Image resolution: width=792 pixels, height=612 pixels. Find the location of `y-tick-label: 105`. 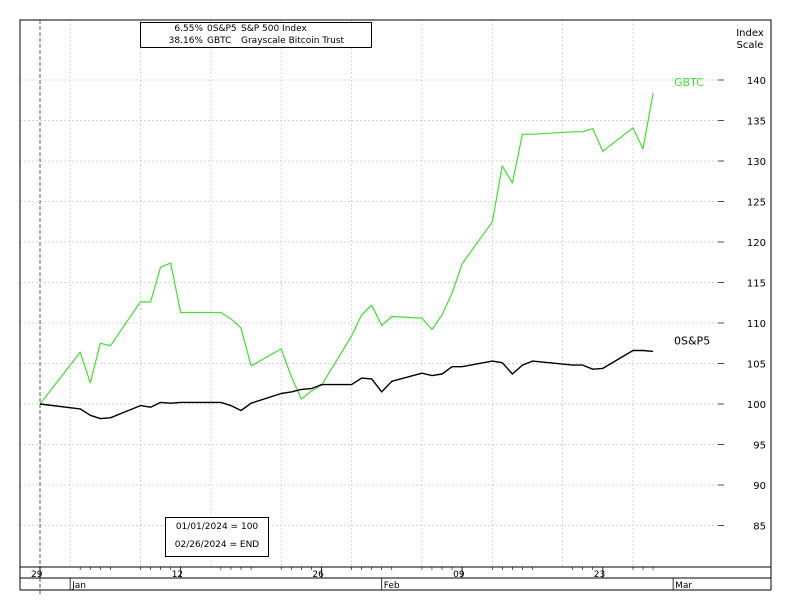

y-tick-label: 105 is located at coordinates (756, 365).